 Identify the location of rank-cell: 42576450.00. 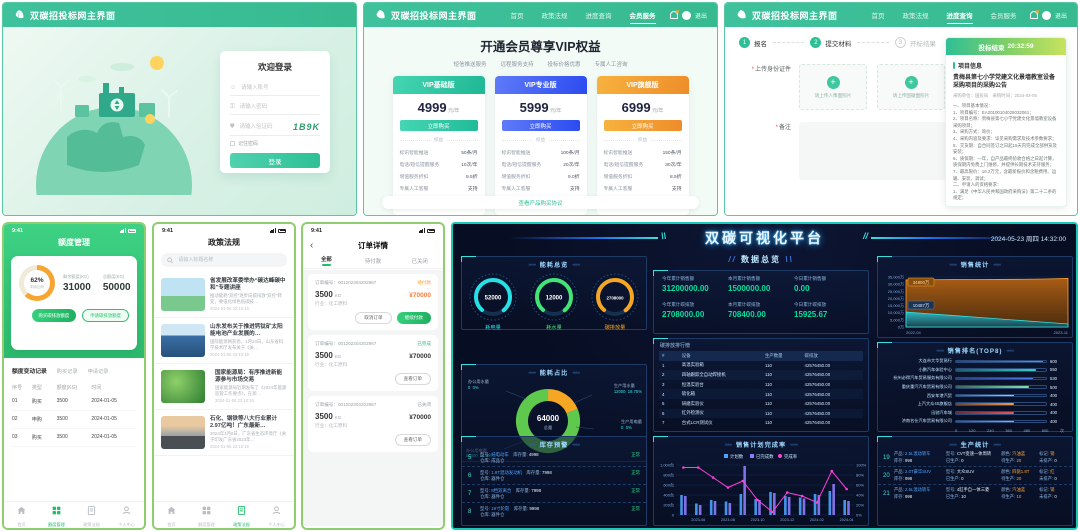
(817, 413).